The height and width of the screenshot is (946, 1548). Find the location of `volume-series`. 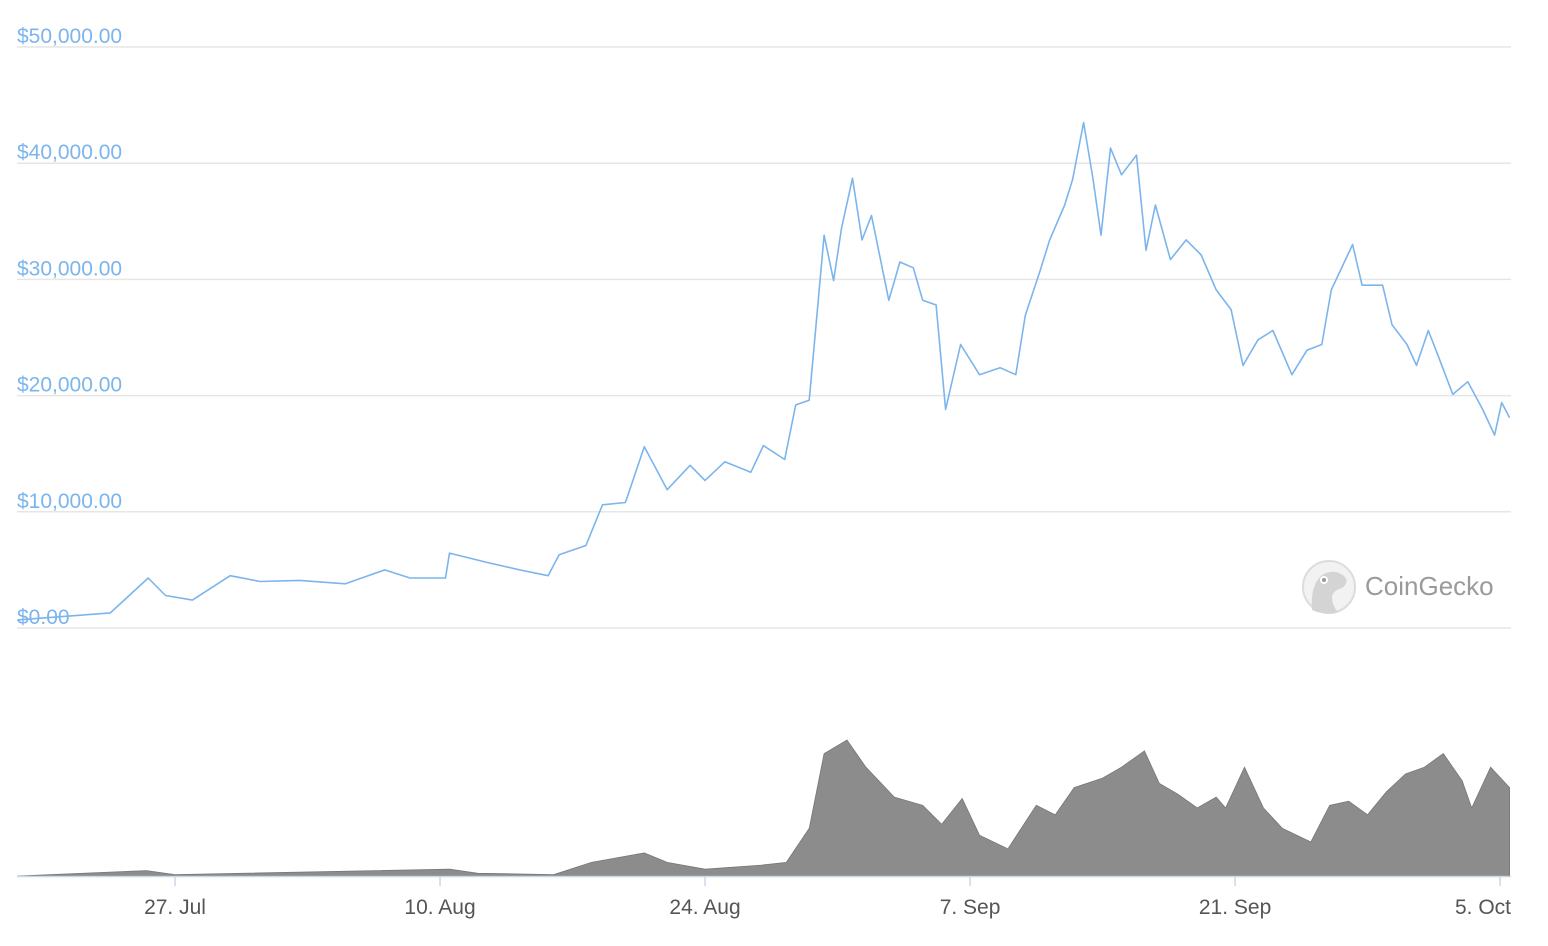

volume-series is located at coordinates (763, 808).